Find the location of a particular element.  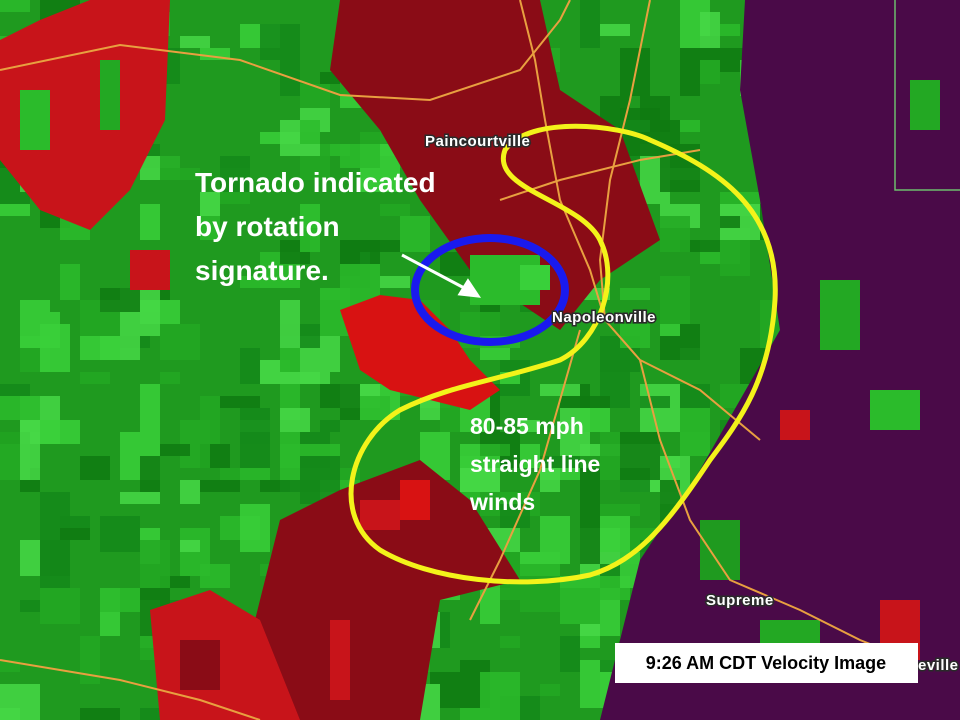

caption: 9:26 AM CDT Velocity Image is located at coordinates (766, 663).